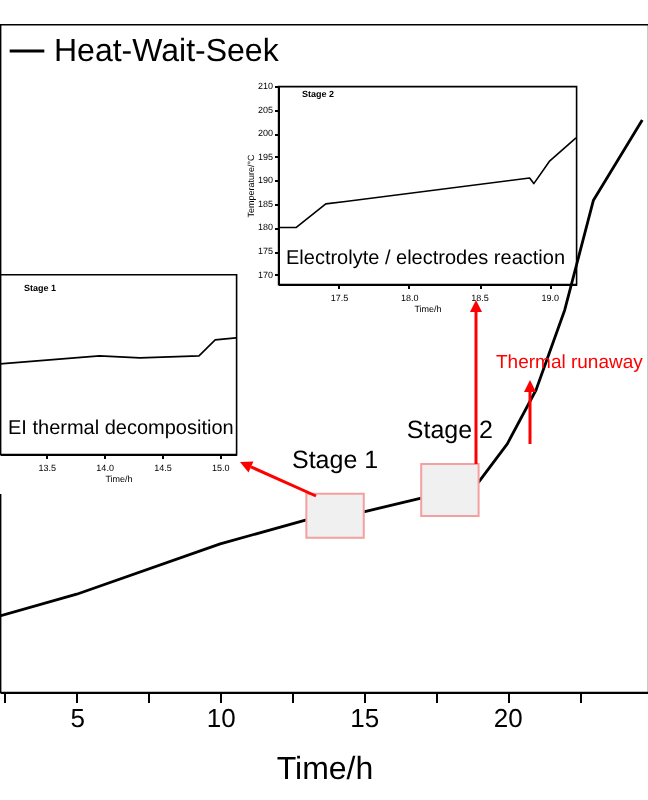  What do you see at coordinates (450, 430) in the screenshot?
I see `band-label: Stage 2` at bounding box center [450, 430].